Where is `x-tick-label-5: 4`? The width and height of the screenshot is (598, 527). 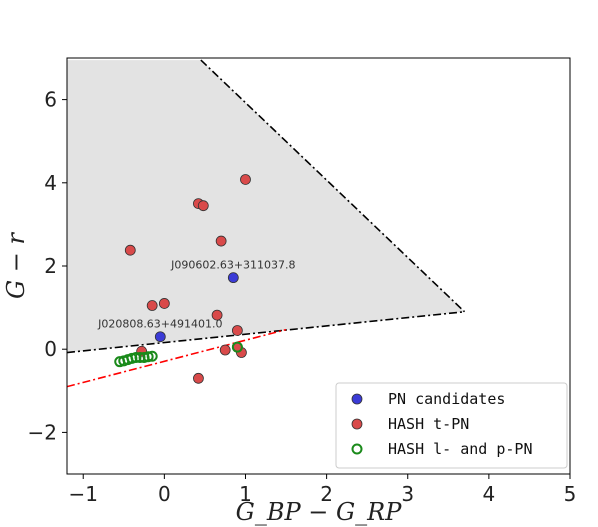 x-tick-label-5: 4 is located at coordinates (489, 494).